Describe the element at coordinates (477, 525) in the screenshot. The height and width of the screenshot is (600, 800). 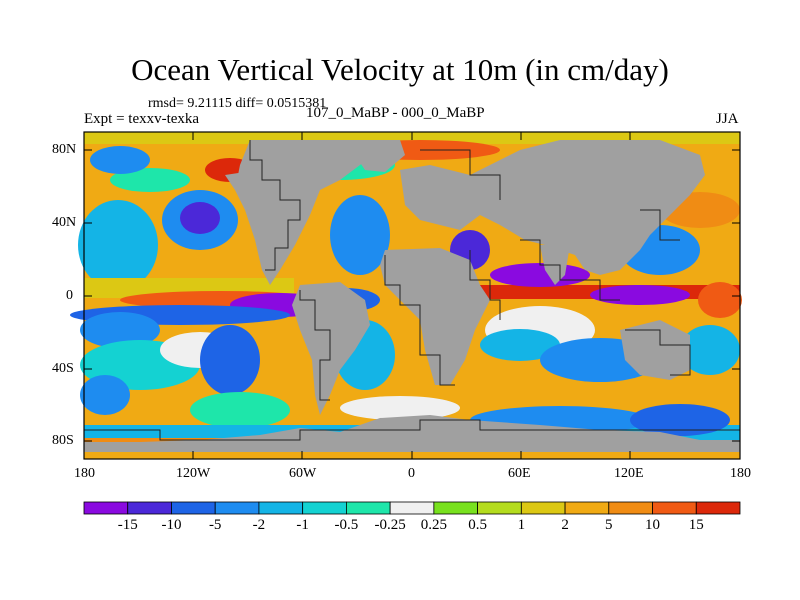
I see `colorbar-label: 0.5` at that location.